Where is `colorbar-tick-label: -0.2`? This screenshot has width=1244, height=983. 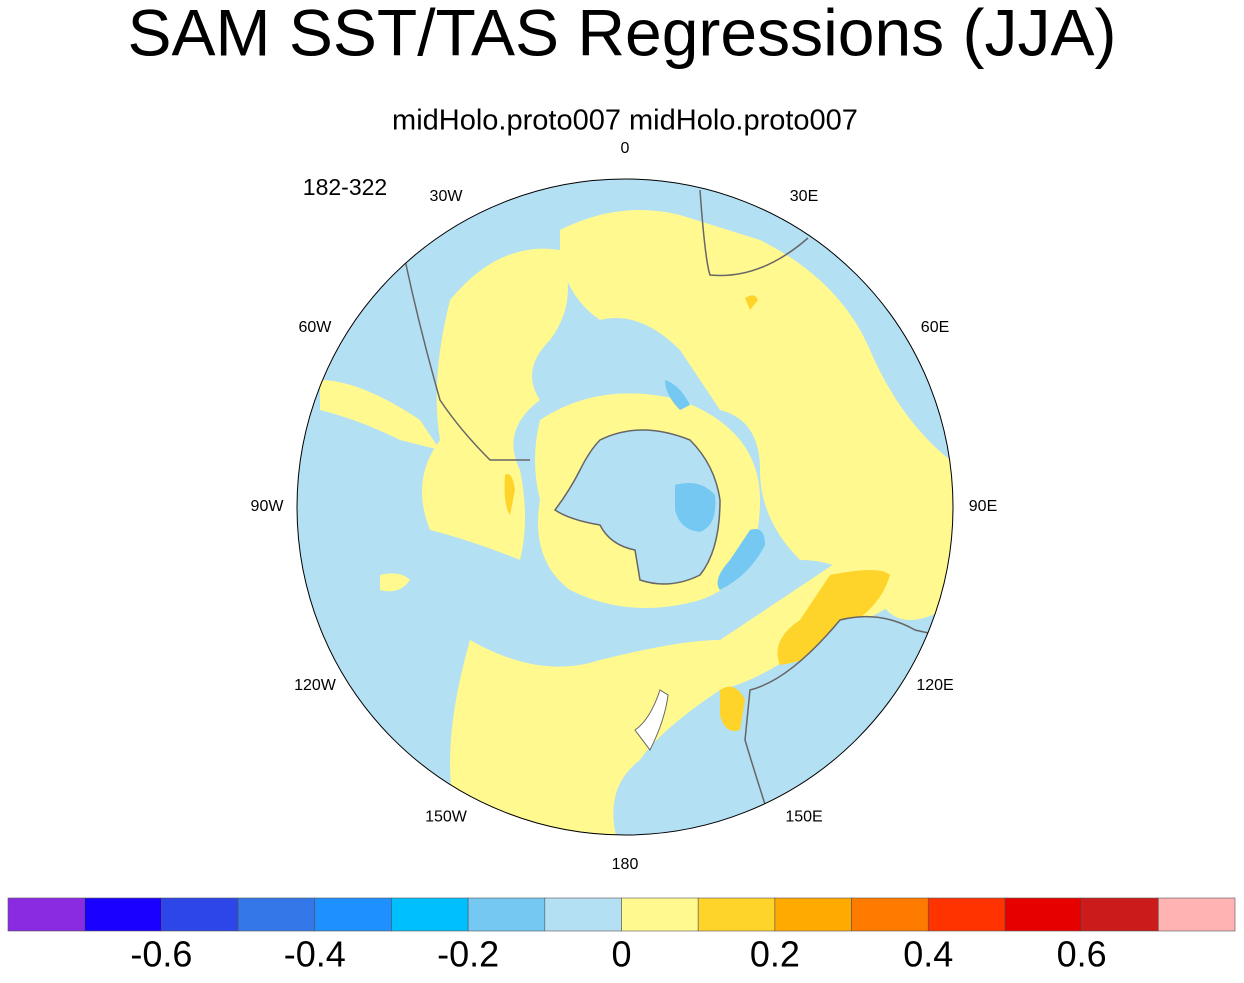 colorbar-tick-label: -0.2 is located at coordinates (468, 954).